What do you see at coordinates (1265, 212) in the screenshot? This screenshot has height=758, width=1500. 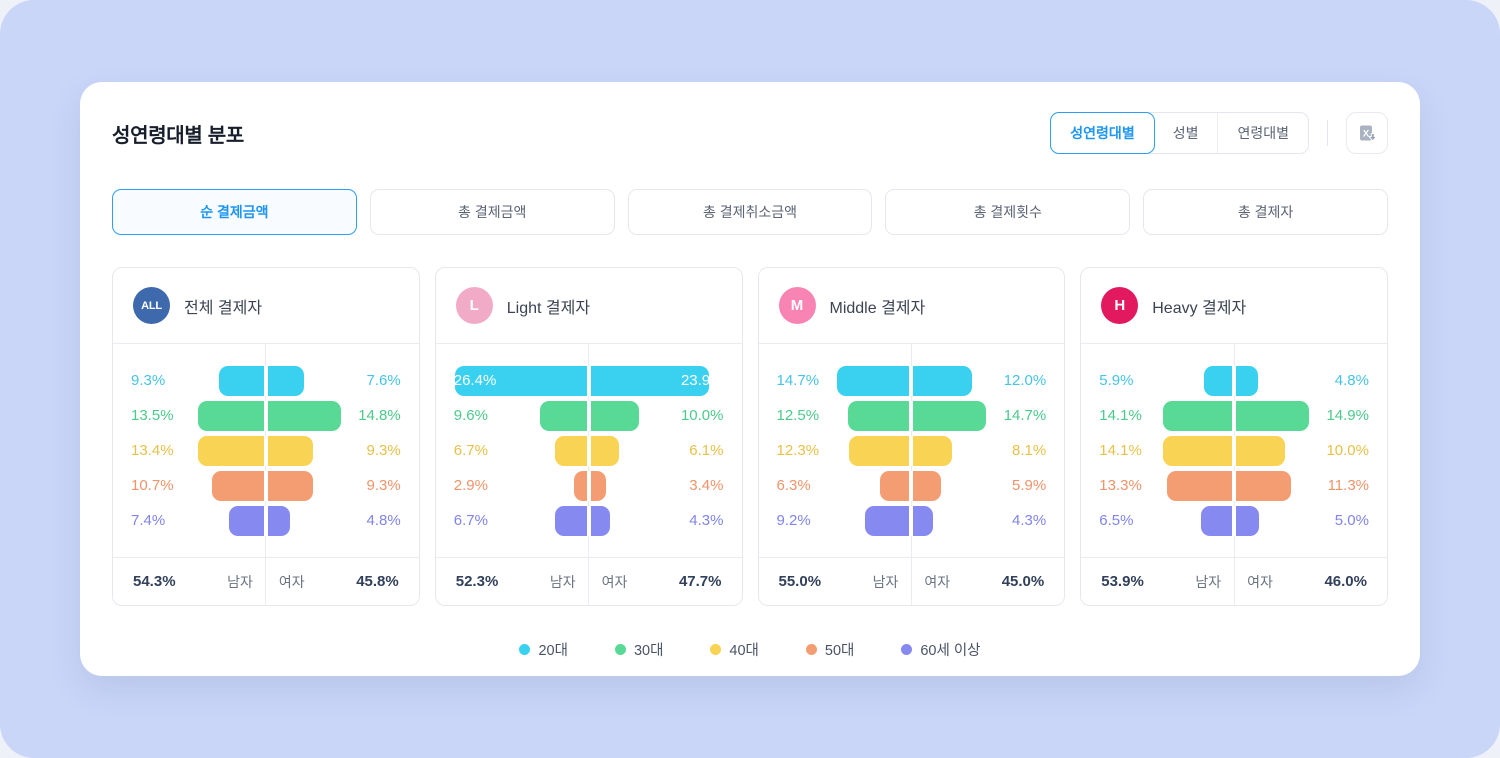 I see `metric-tab: 총 결제자` at bounding box center [1265, 212].